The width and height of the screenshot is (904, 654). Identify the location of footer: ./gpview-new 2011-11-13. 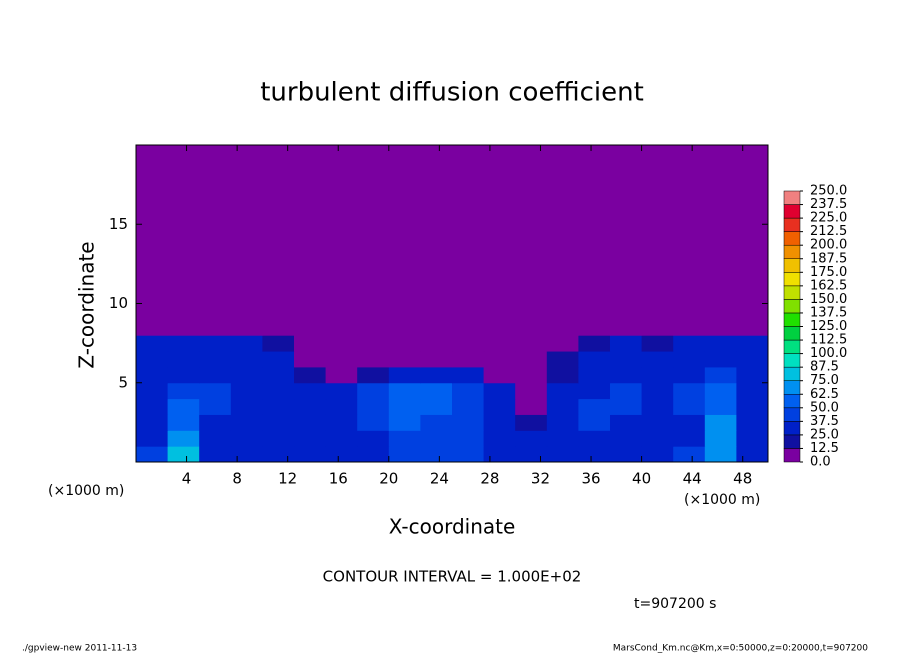
(79, 649).